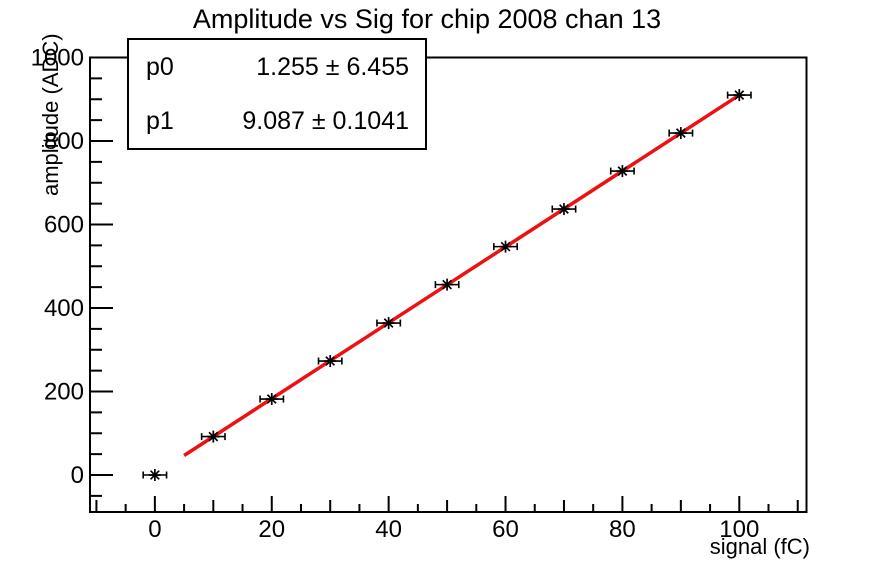 Image resolution: width=896 pixels, height=572 pixels. I want to click on stats-row-p0: p0 1.255 ± 6.455, so click(277, 67).